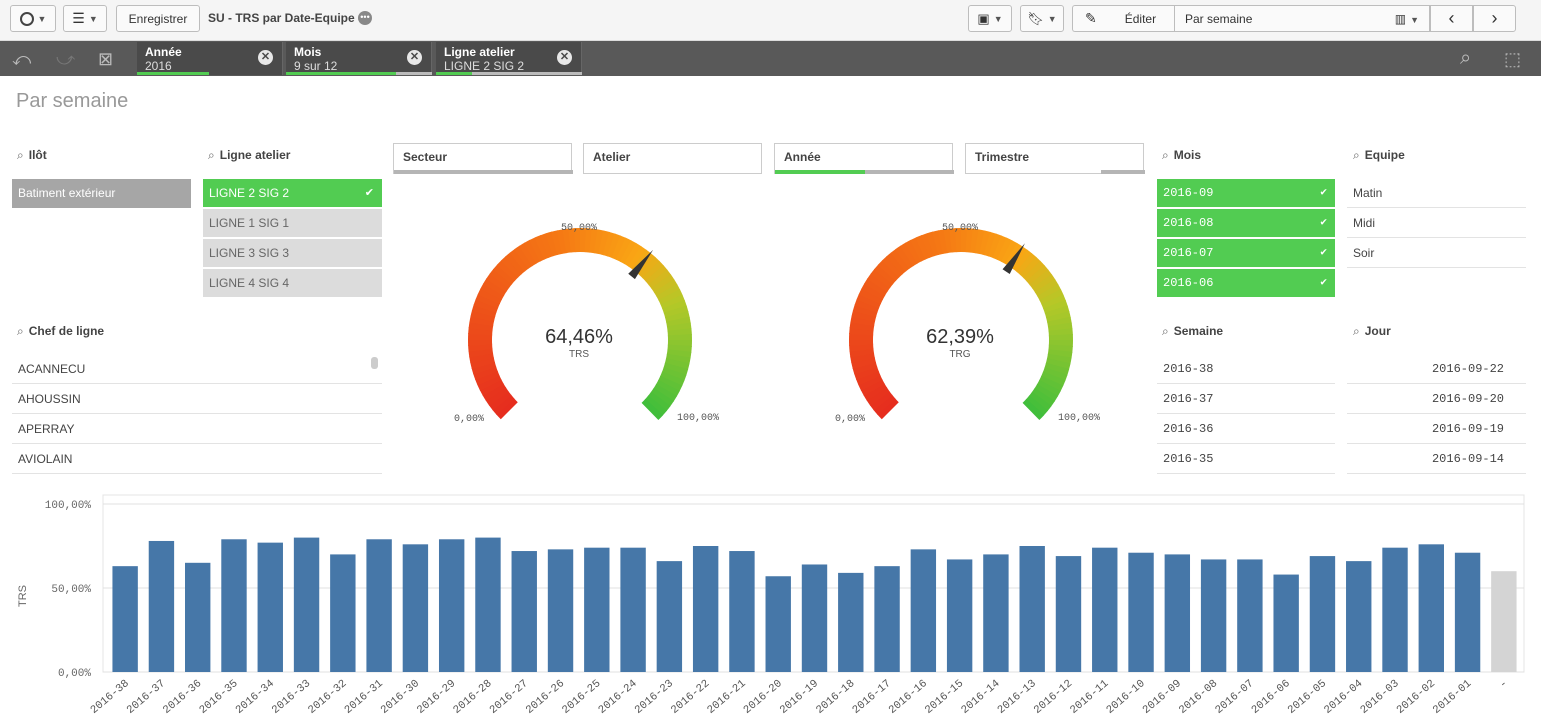 The height and width of the screenshot is (722, 1541). Describe the element at coordinates (249, 155) in the screenshot. I see `filter-title-ligne-atelier: ⌕ Ligne atelier` at that location.